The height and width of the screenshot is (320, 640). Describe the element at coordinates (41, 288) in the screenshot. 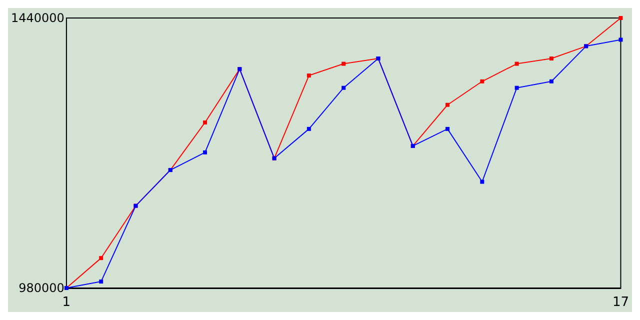

I see `y-tick-label: 980000` at that location.